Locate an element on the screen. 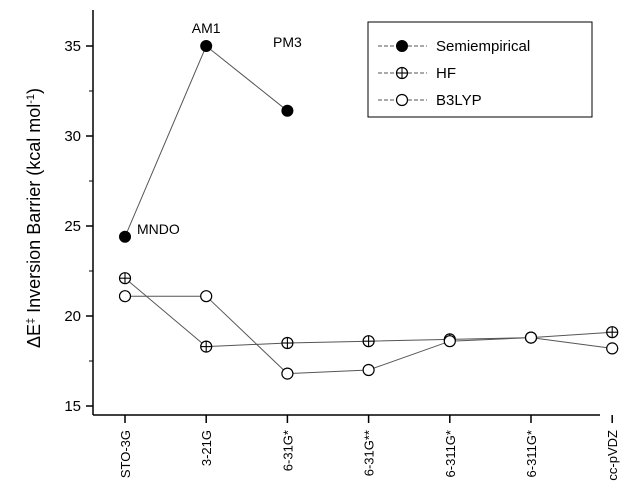 The width and height of the screenshot is (638, 493). legend-label-b3lyp: B3LYP is located at coordinates (459, 100).